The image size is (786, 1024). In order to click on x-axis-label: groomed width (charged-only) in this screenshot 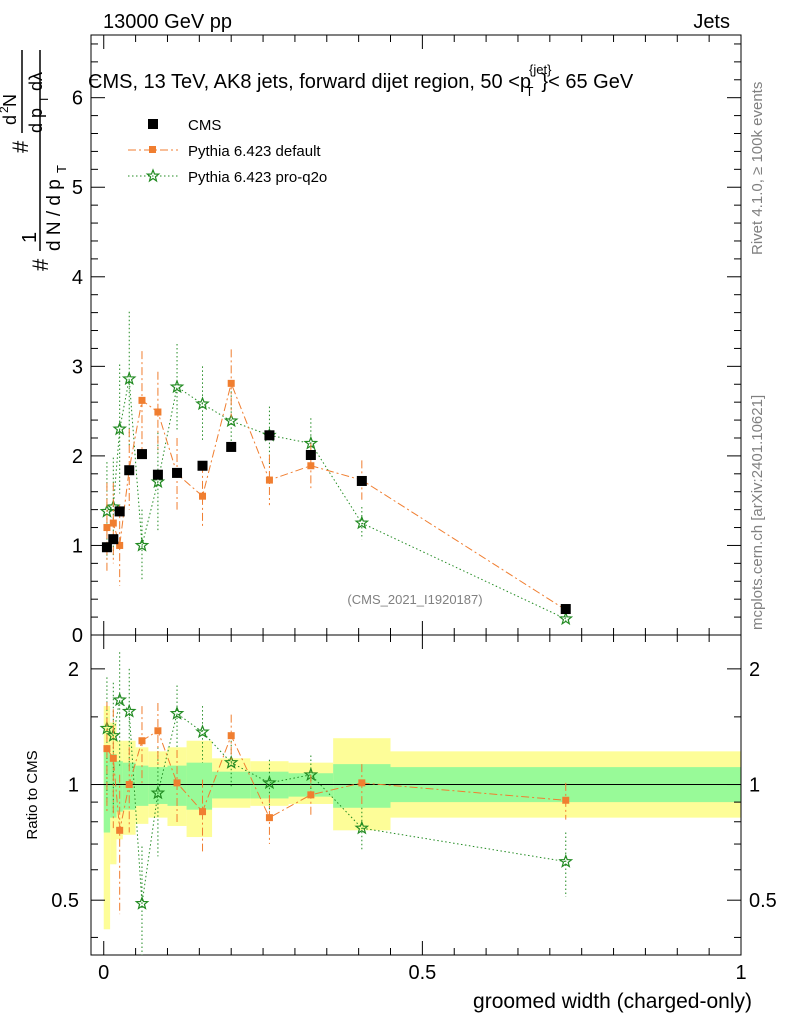, I will do `click(612, 1001)`.